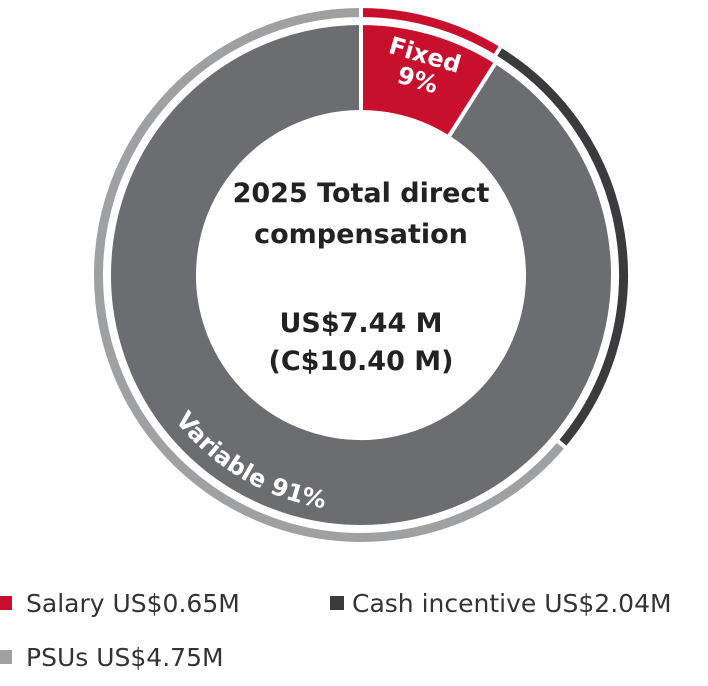 This screenshot has width=708, height=686. What do you see at coordinates (65, 603) in the screenshot?
I see `legend-category: Salary` at bounding box center [65, 603].